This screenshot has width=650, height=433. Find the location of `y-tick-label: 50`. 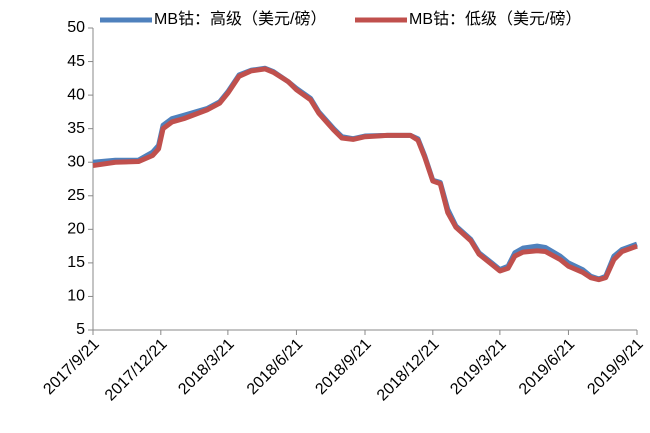

y-tick-label: 50 is located at coordinates (76, 27).